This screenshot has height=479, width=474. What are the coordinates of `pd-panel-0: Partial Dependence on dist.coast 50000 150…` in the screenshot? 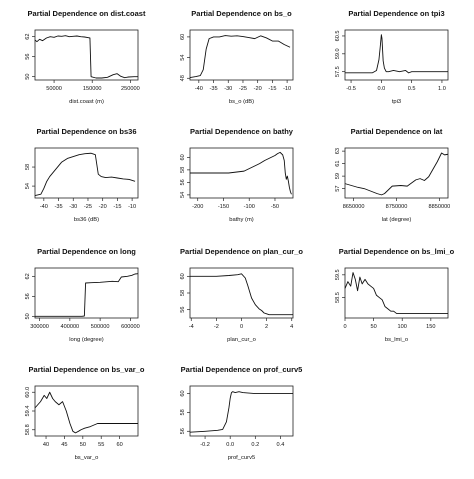 It's located at (85, 57).